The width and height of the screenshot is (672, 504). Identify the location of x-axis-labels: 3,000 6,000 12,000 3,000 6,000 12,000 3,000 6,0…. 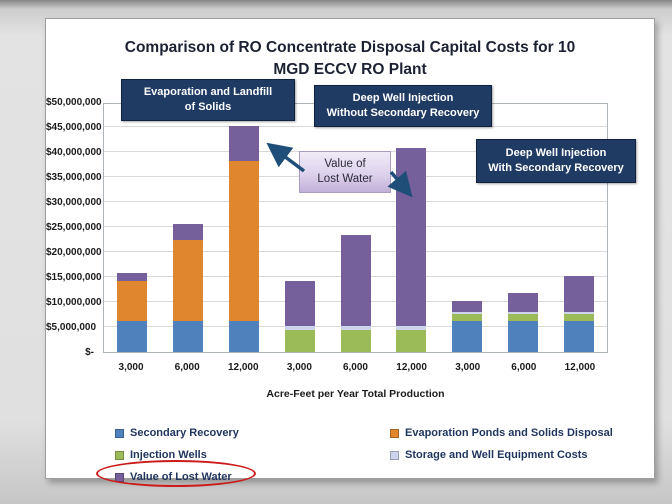
(355, 367).